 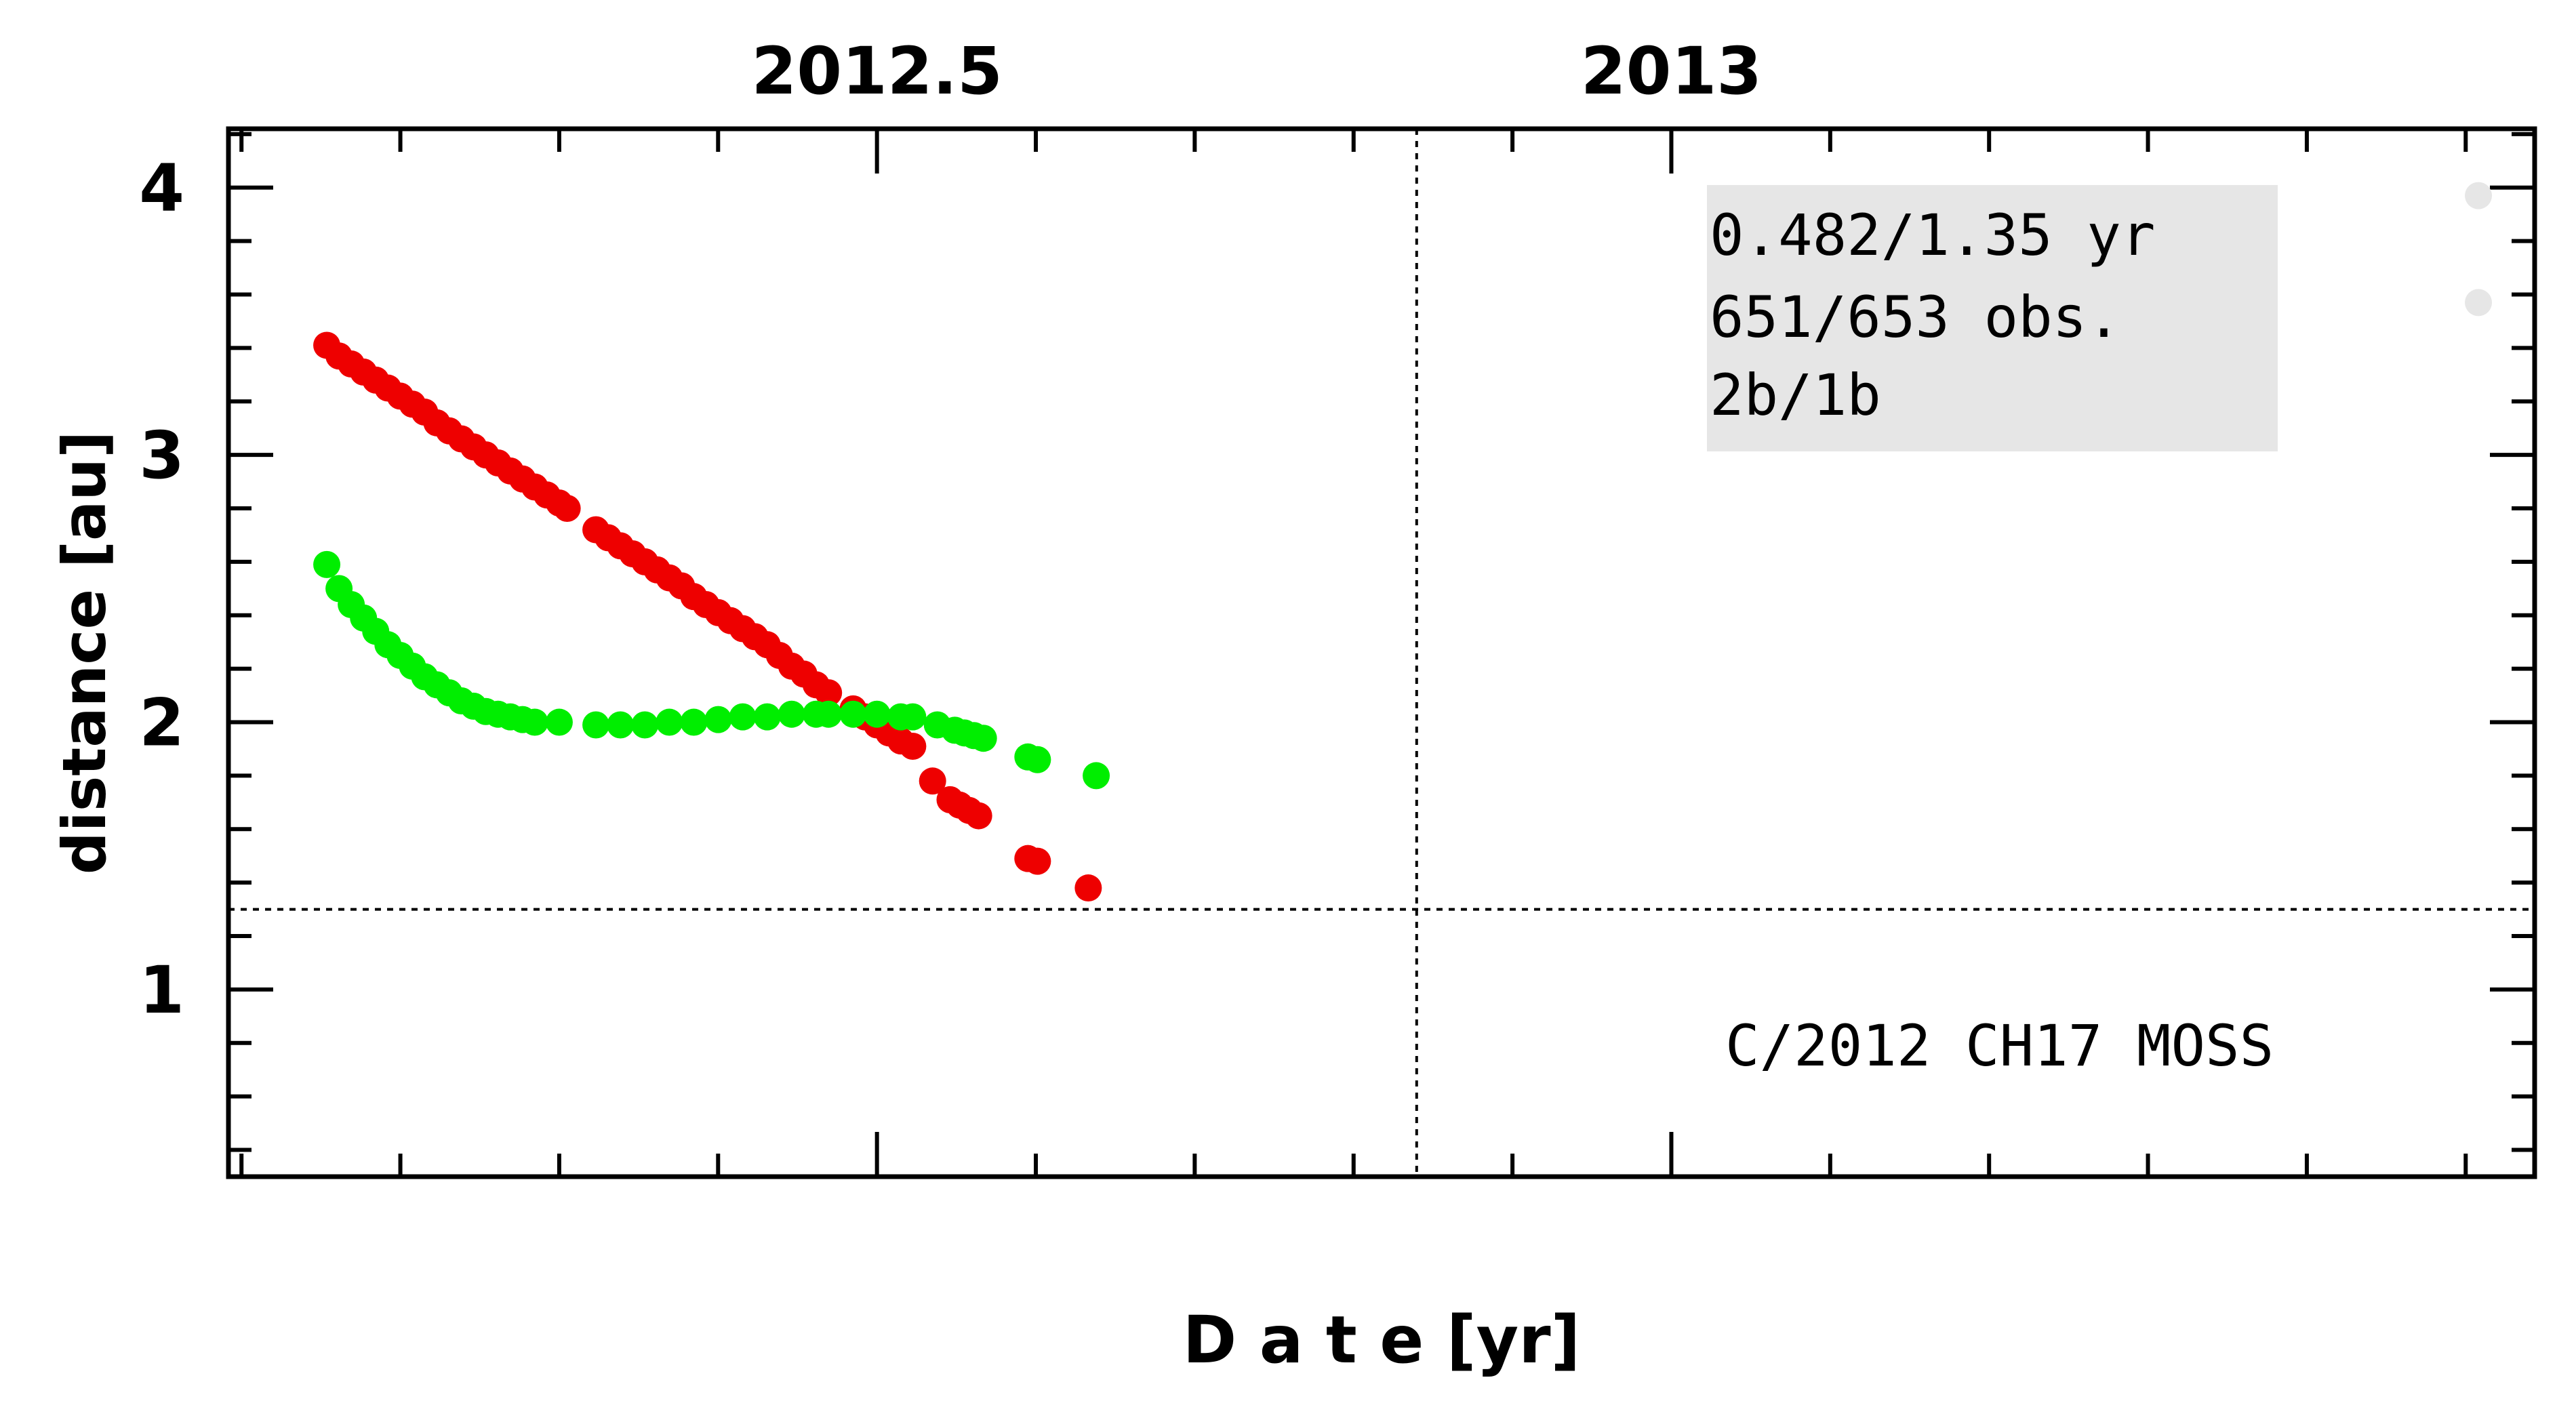 I want to click on x-axis-label: D a t e [yr], so click(x=1382, y=1340).